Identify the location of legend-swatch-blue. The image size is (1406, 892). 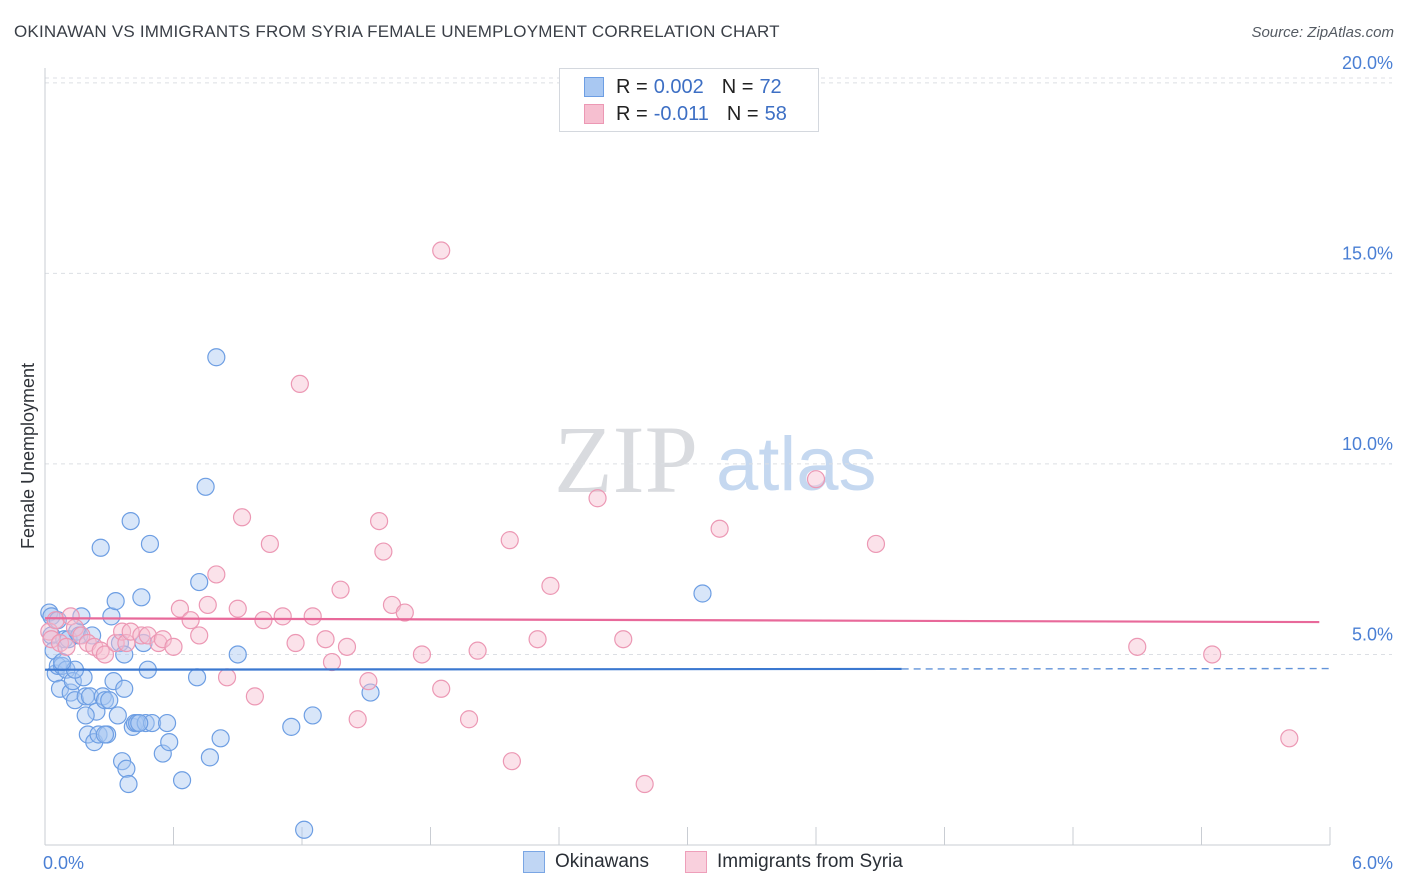
(594, 87).